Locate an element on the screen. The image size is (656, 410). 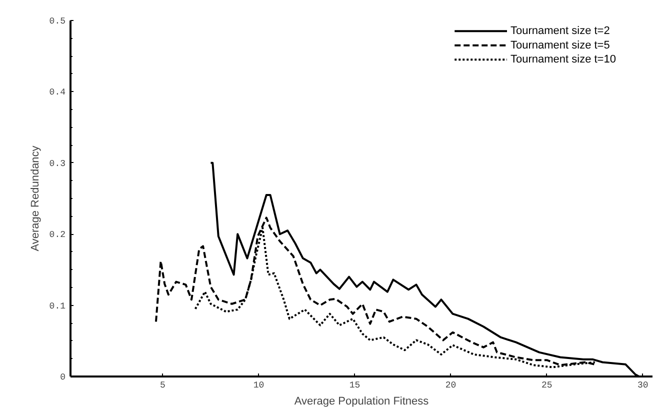
x-tick-label: 20 is located at coordinates (450, 385).